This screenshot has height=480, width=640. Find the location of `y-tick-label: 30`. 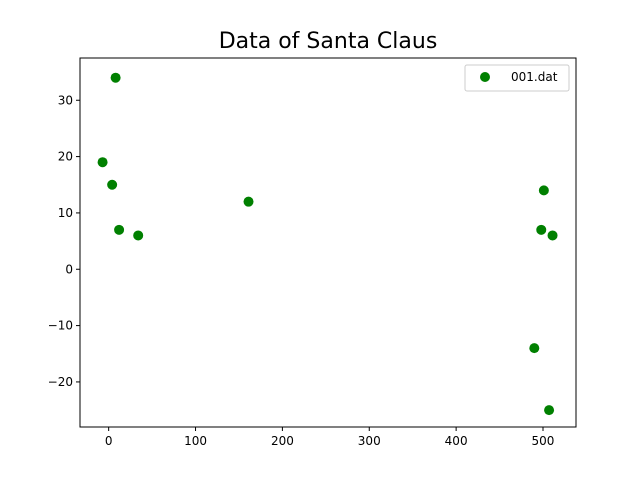

y-tick-label: 30 is located at coordinates (65, 100).